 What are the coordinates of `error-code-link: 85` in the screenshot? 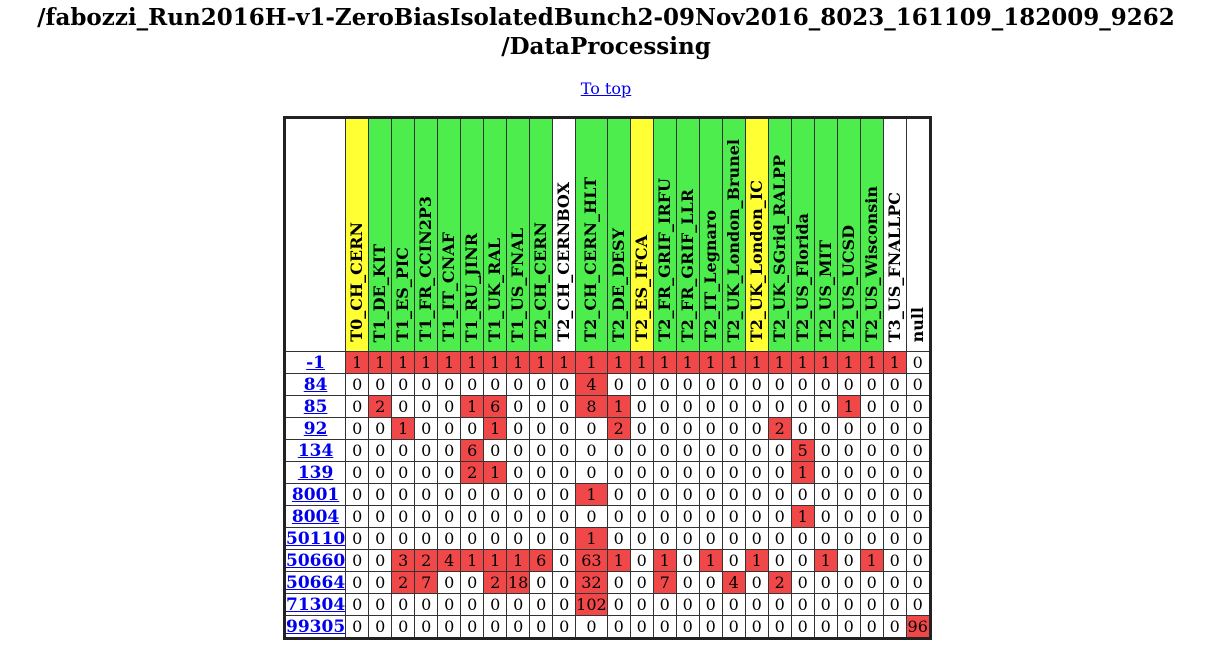 It's located at (315, 406).